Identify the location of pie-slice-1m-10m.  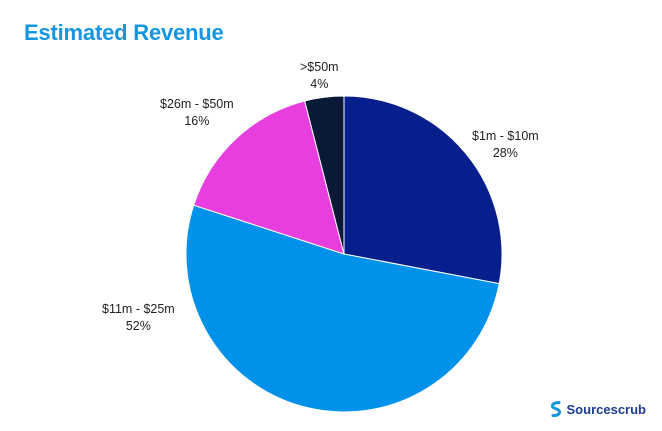
(423, 190).